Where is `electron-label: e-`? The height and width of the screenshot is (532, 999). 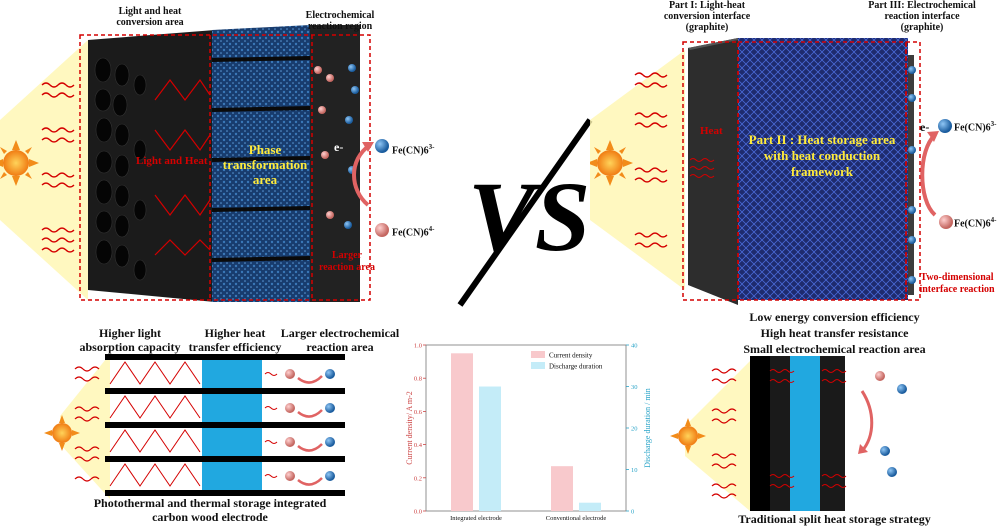
electron-label: e- is located at coordinates (339, 147).